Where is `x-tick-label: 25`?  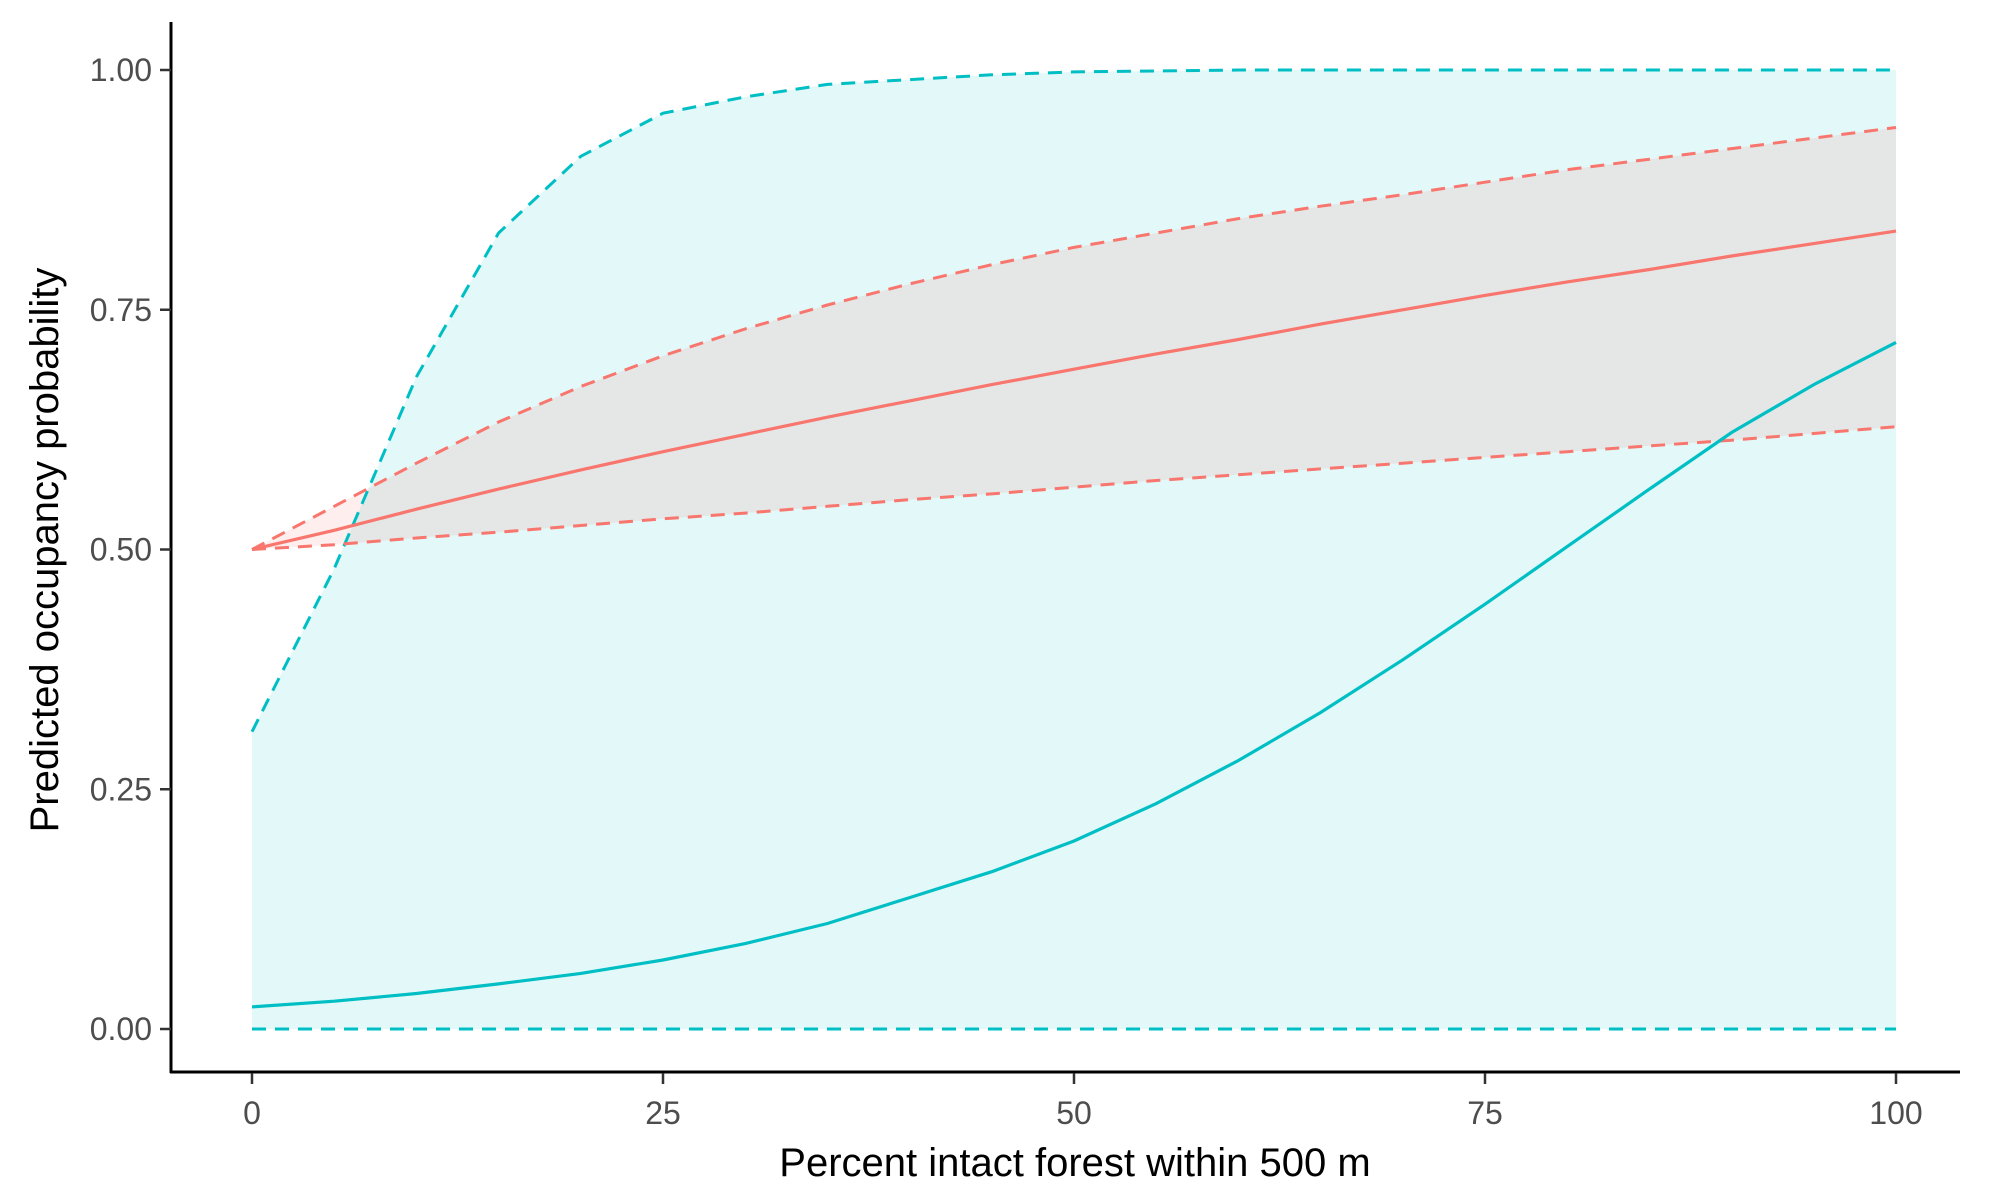
x-tick-label: 25 is located at coordinates (663, 1113).